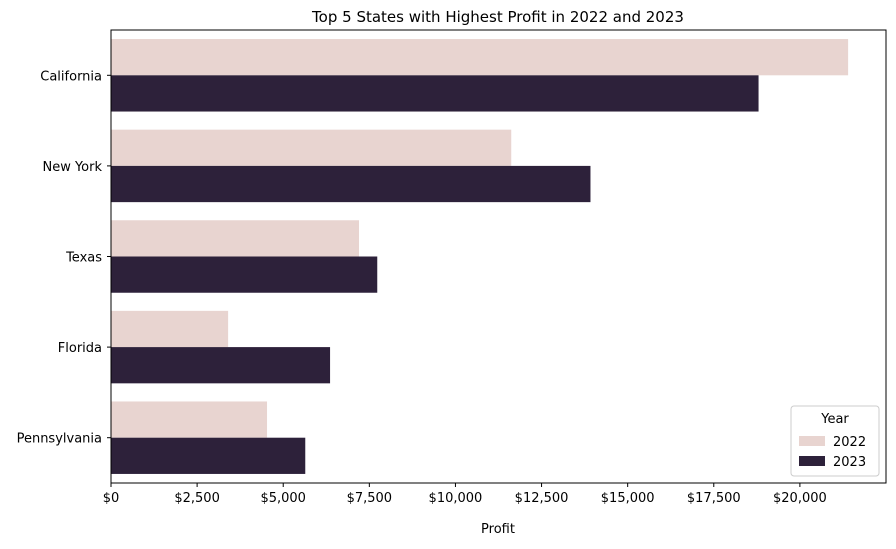 Image resolution: width=896 pixels, height=549 pixels. I want to click on bar-2022-new-york, so click(311, 147).